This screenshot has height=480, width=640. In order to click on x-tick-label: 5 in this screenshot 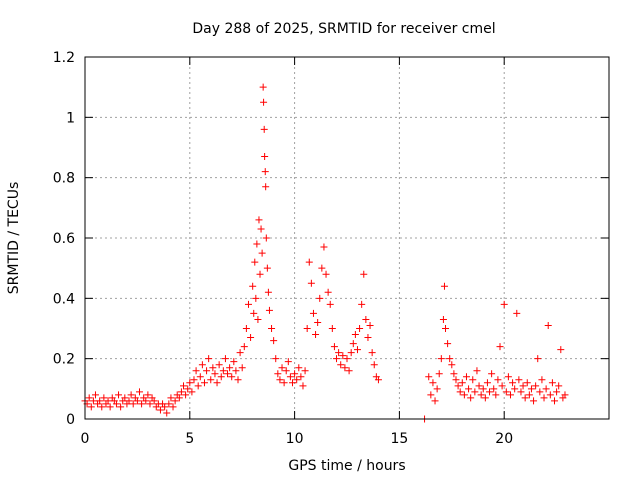, I will do `click(189, 439)`.